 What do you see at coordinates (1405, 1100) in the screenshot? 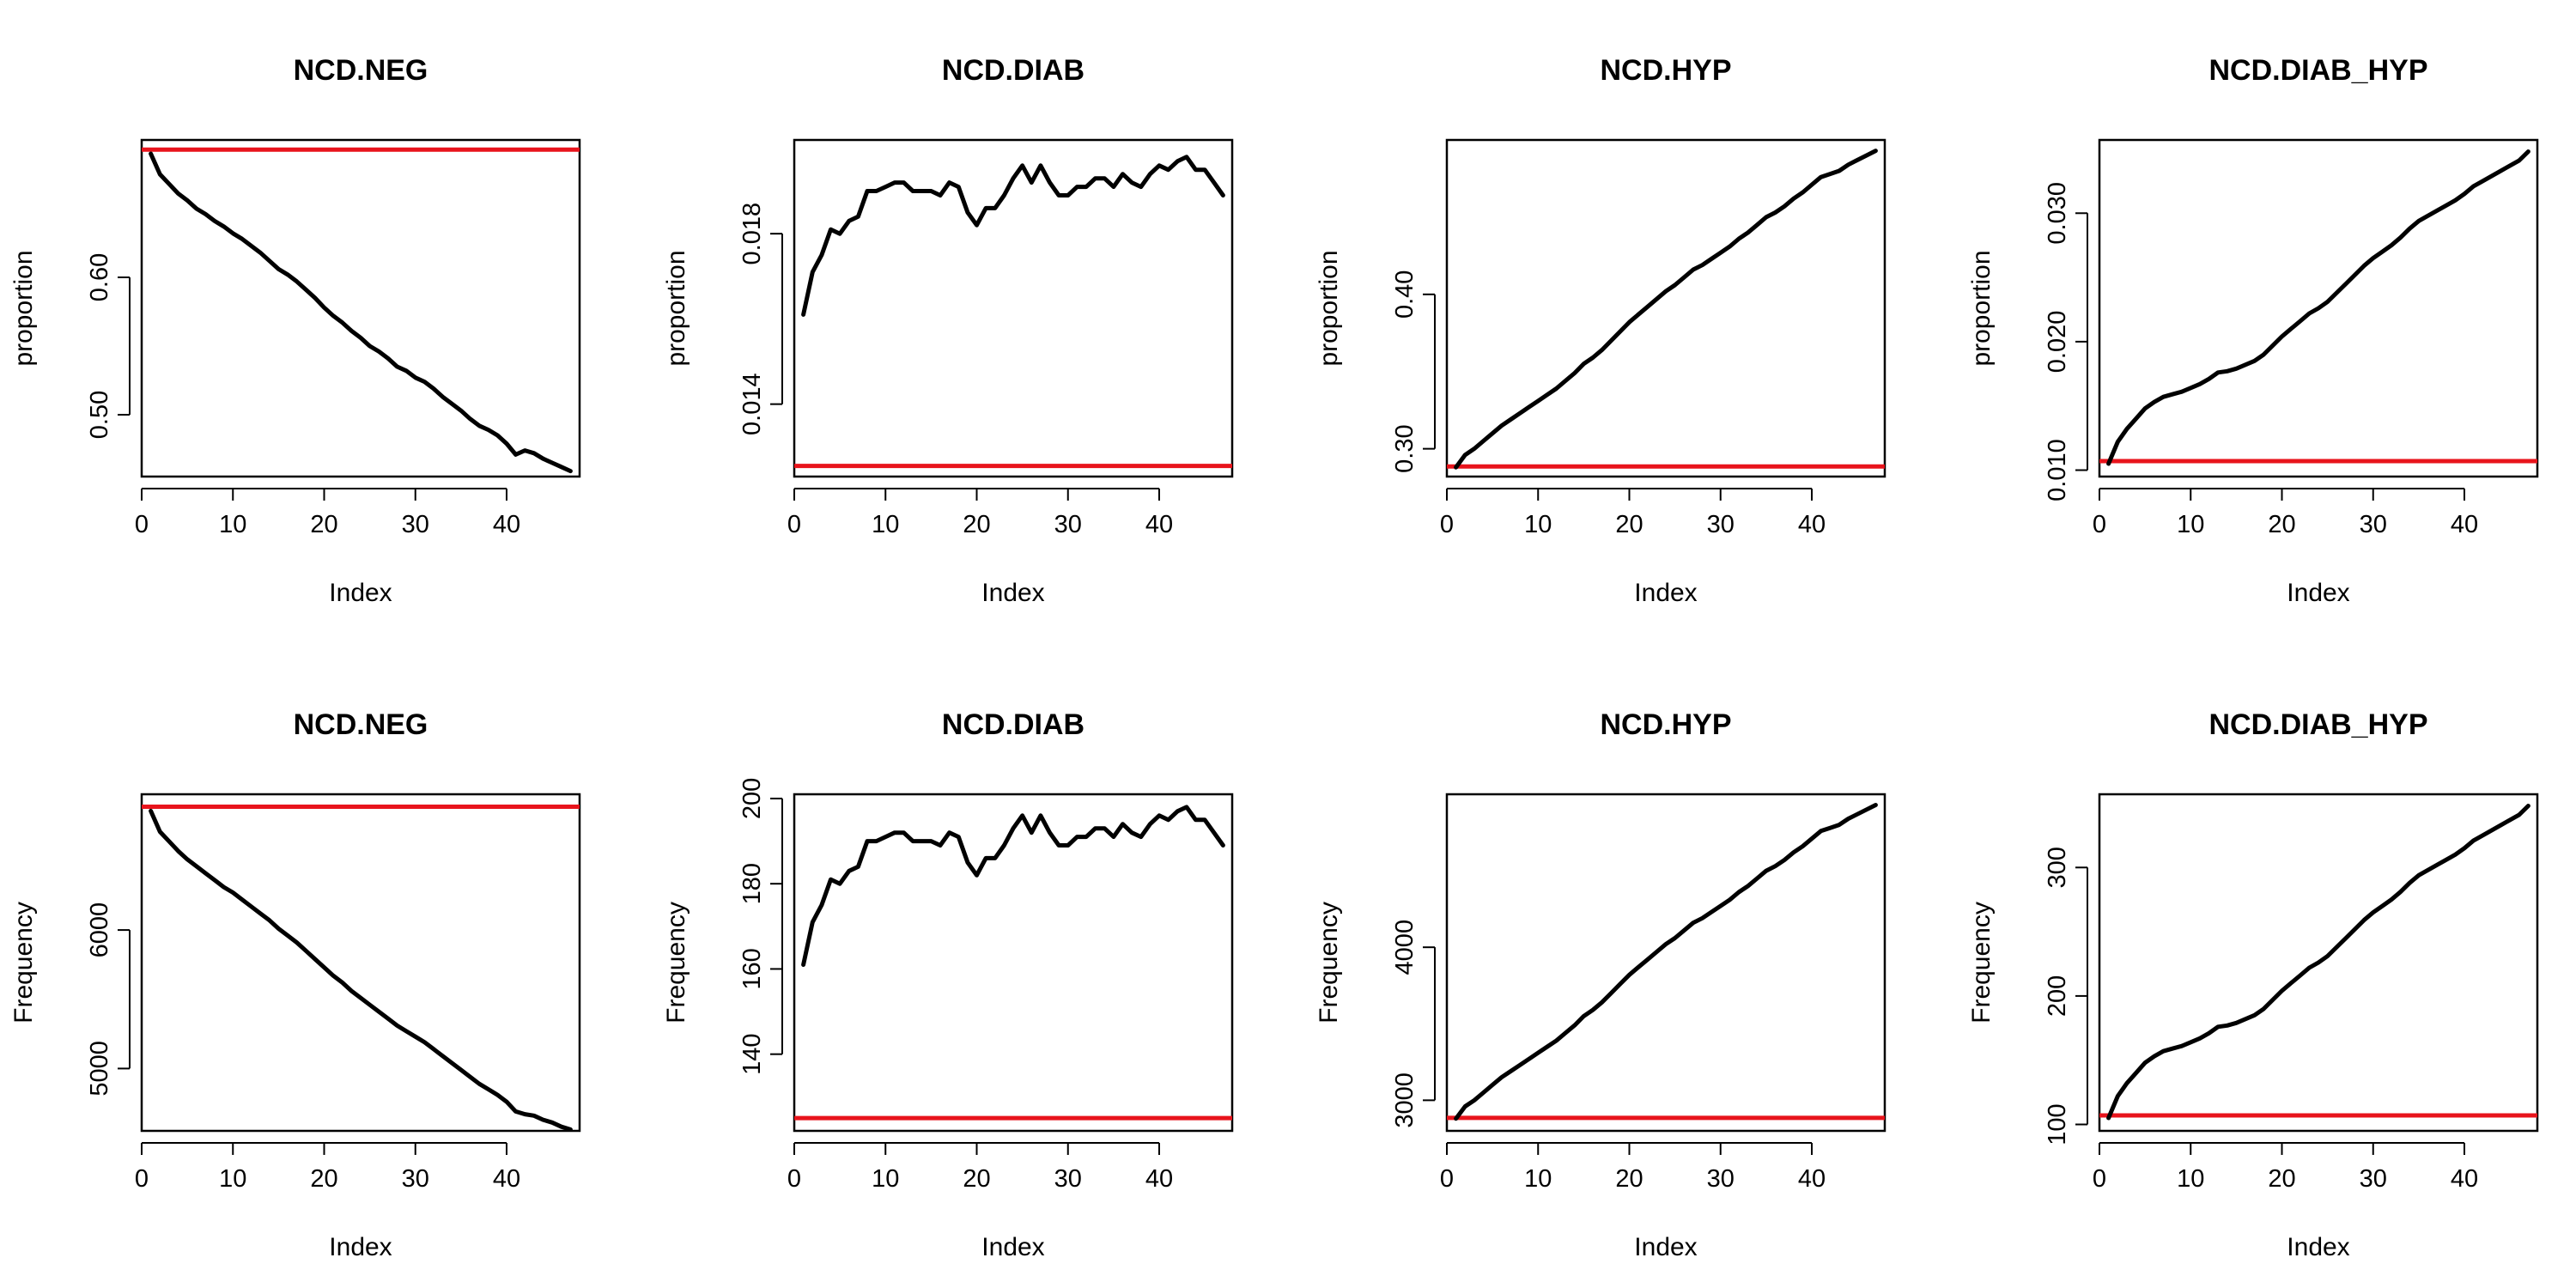
I see `y-tick-label: 3000` at bounding box center [1405, 1100].